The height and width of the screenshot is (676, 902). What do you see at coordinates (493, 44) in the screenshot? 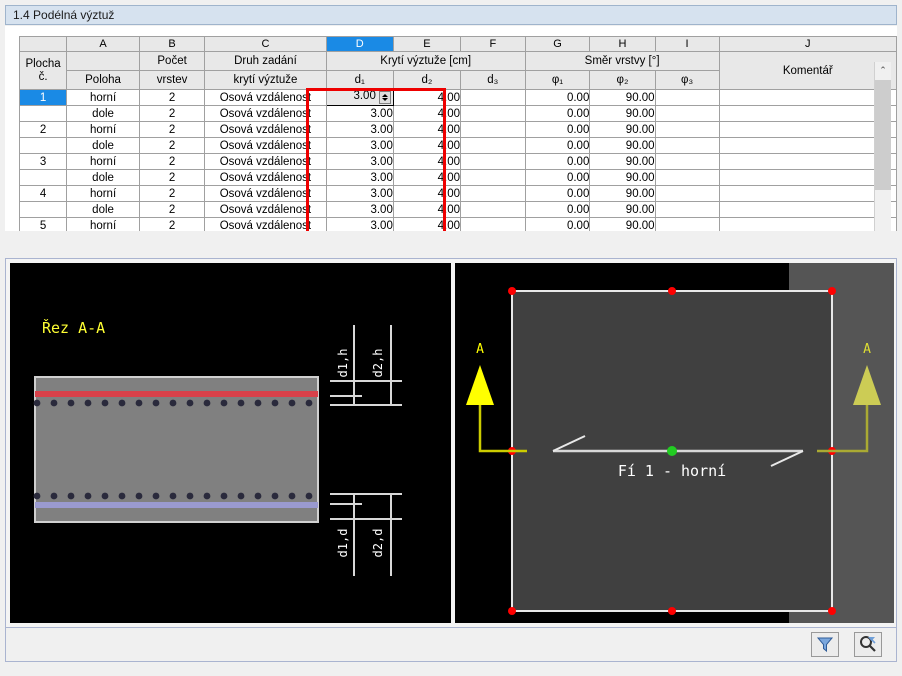
I see `column-header-f: F` at bounding box center [493, 44].